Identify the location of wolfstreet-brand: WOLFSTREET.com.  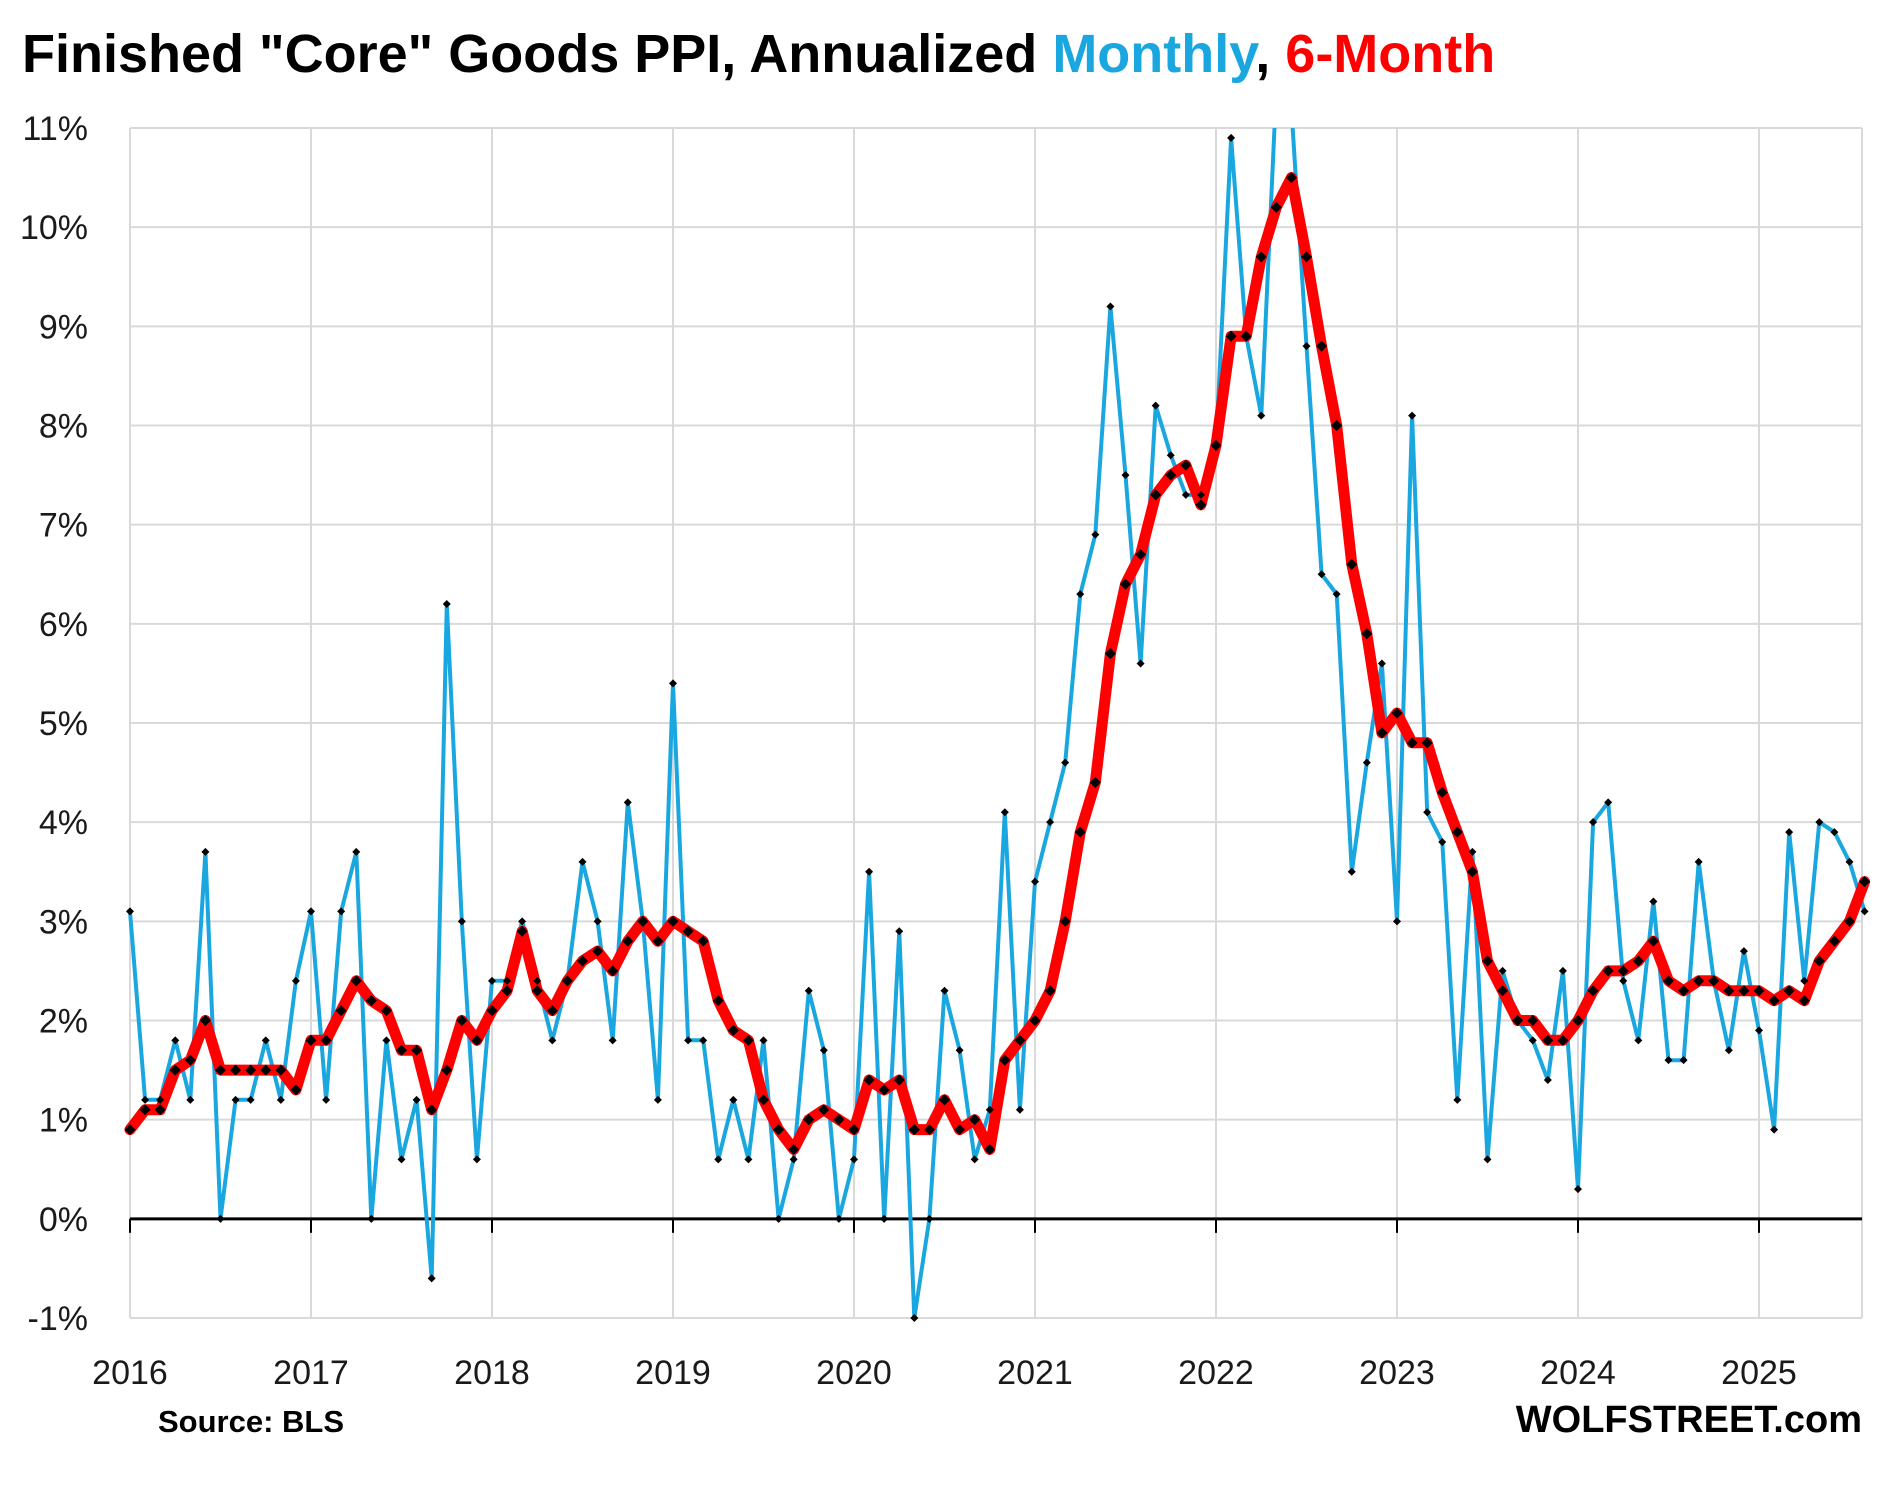
(1689, 1420).